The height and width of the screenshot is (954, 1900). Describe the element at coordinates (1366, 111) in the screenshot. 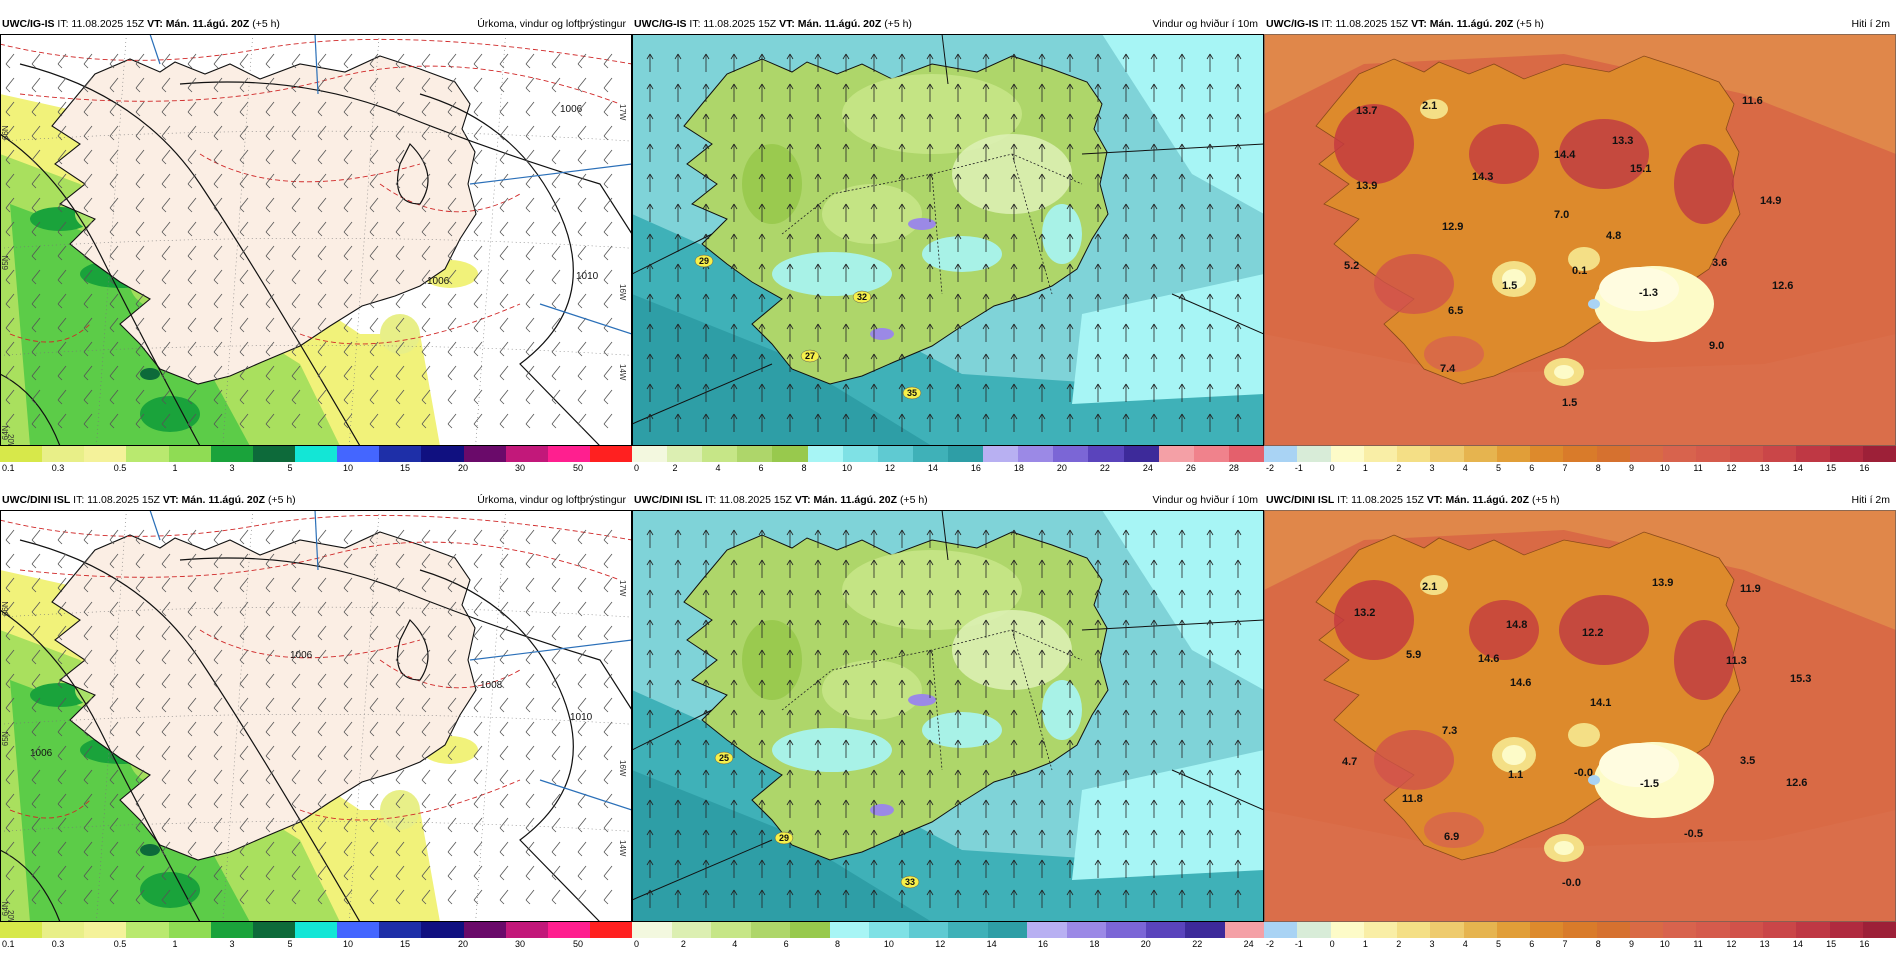

I see `temperature-label: 13.7` at that location.